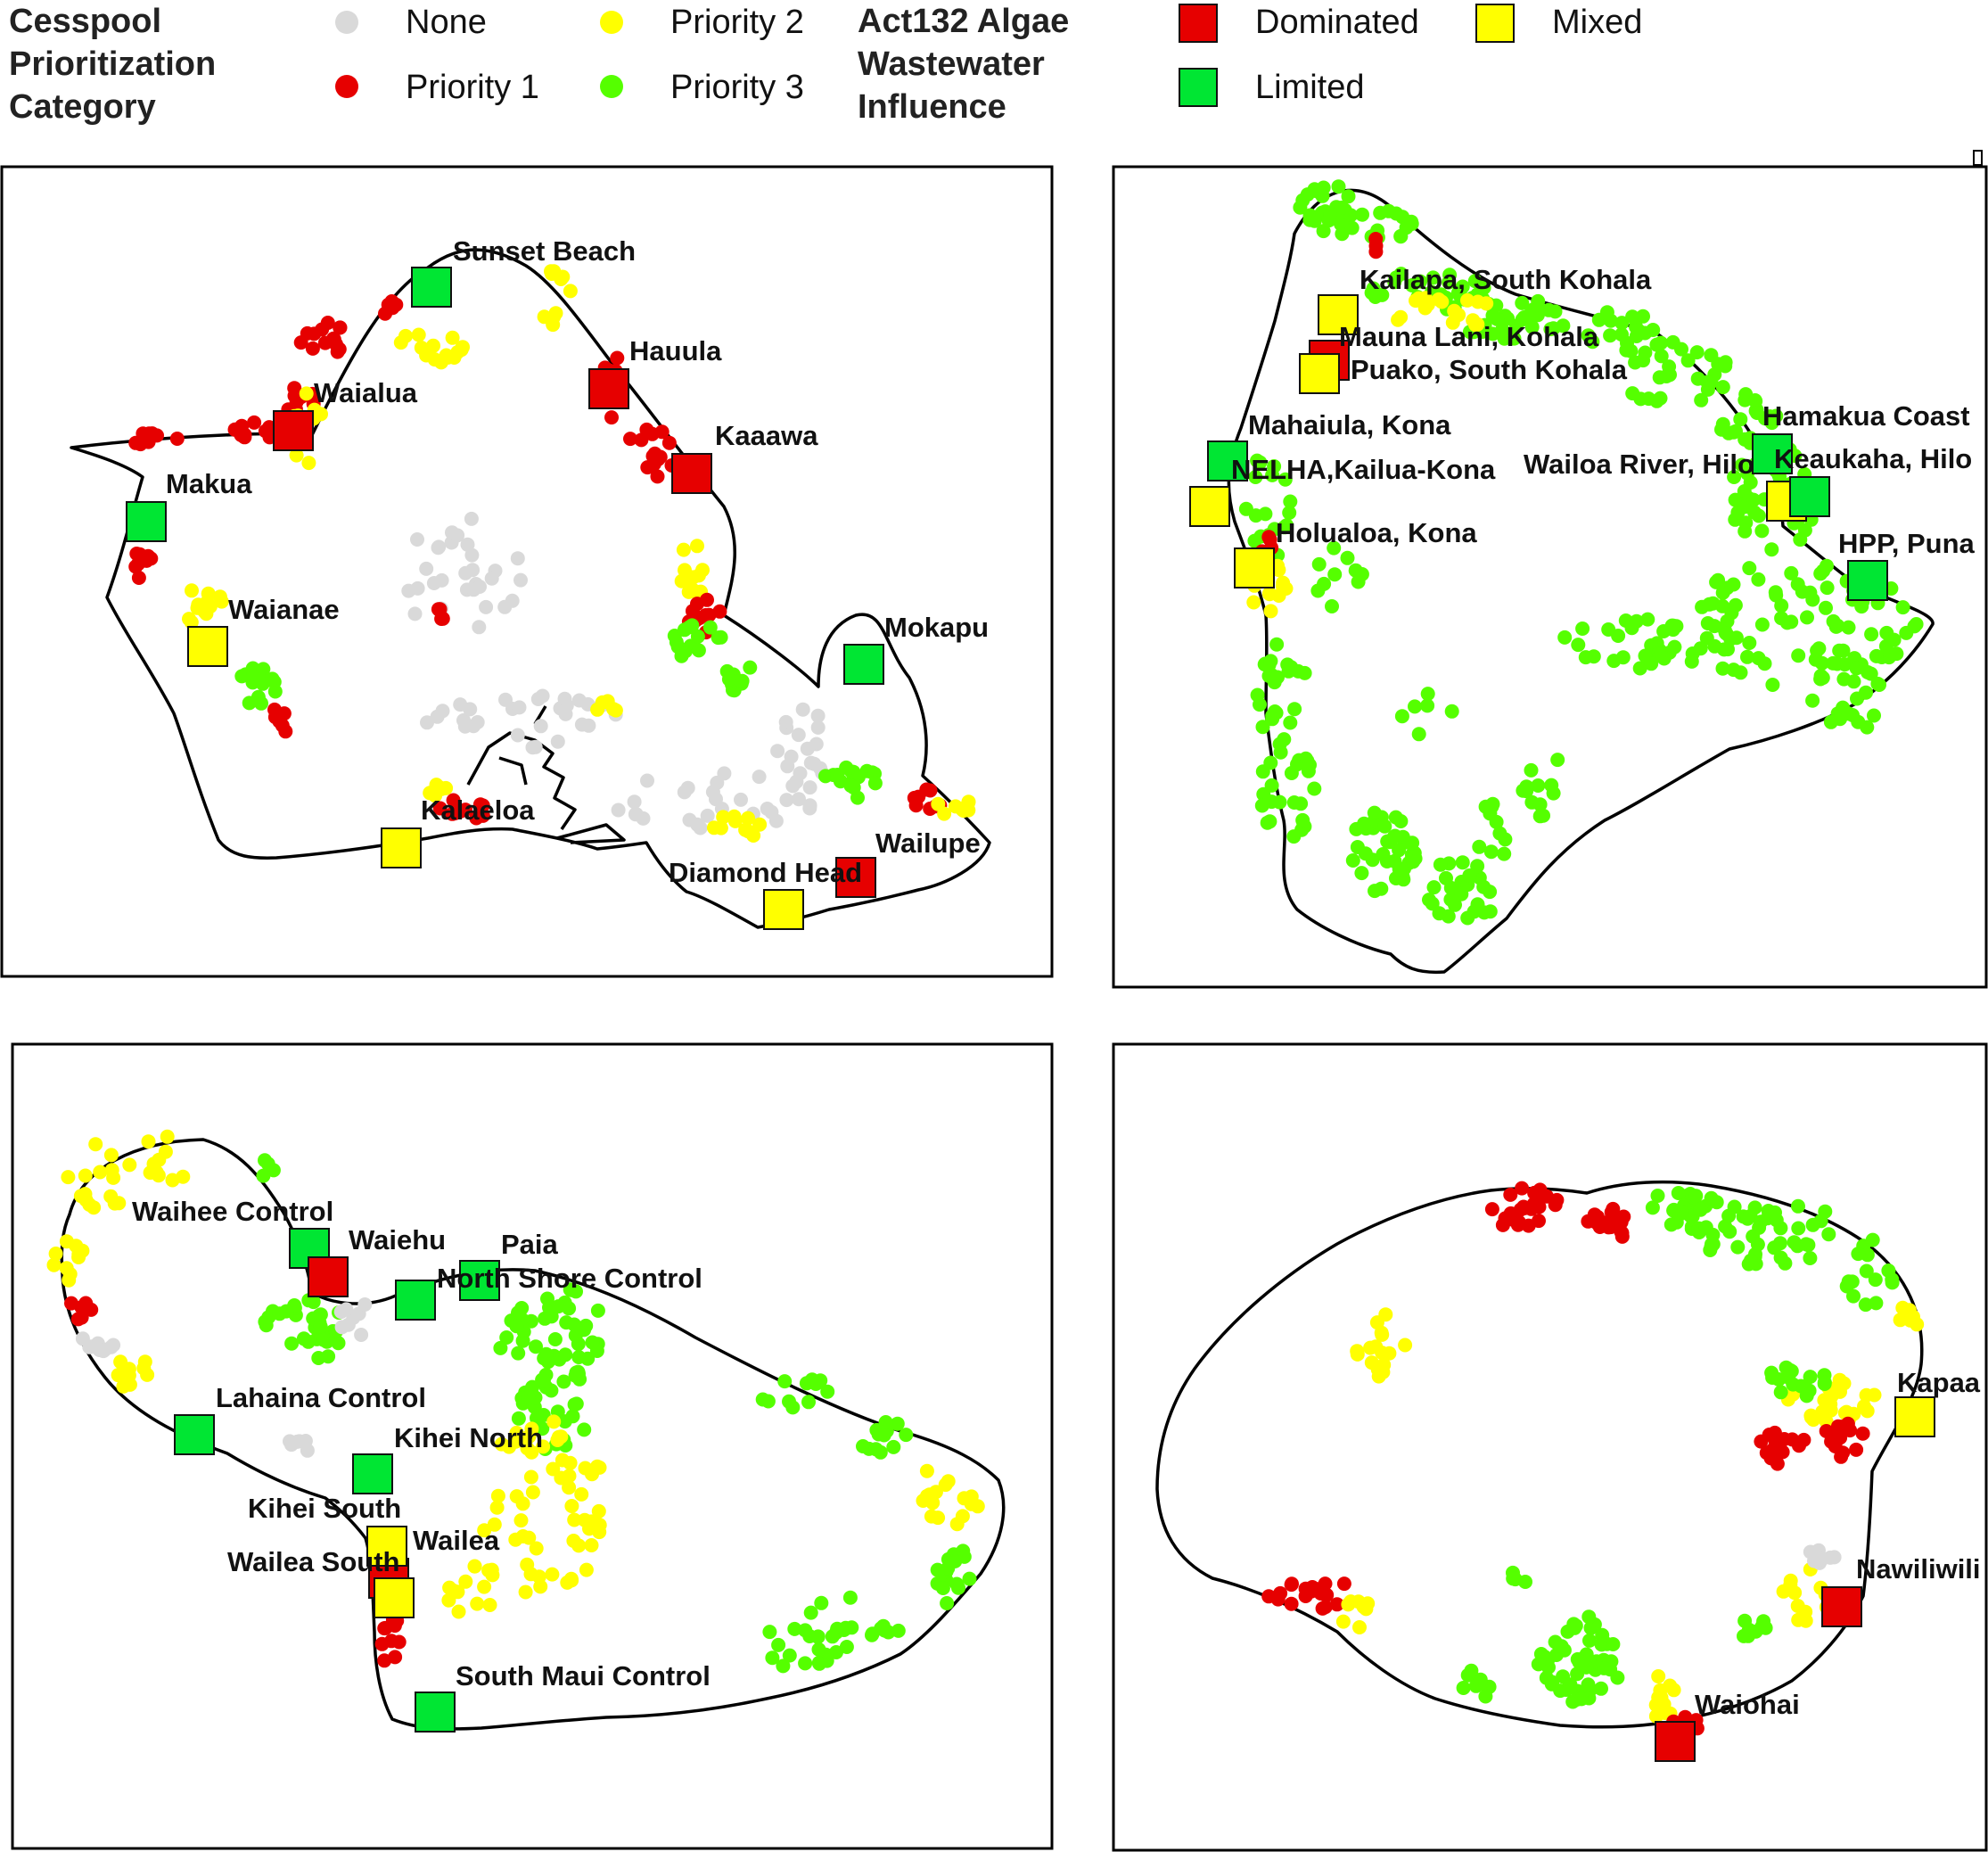  What do you see at coordinates (1818, 1564) in the screenshot?
I see `kauai-sites: Kapaa Nawiliwili Waiohai` at bounding box center [1818, 1564].